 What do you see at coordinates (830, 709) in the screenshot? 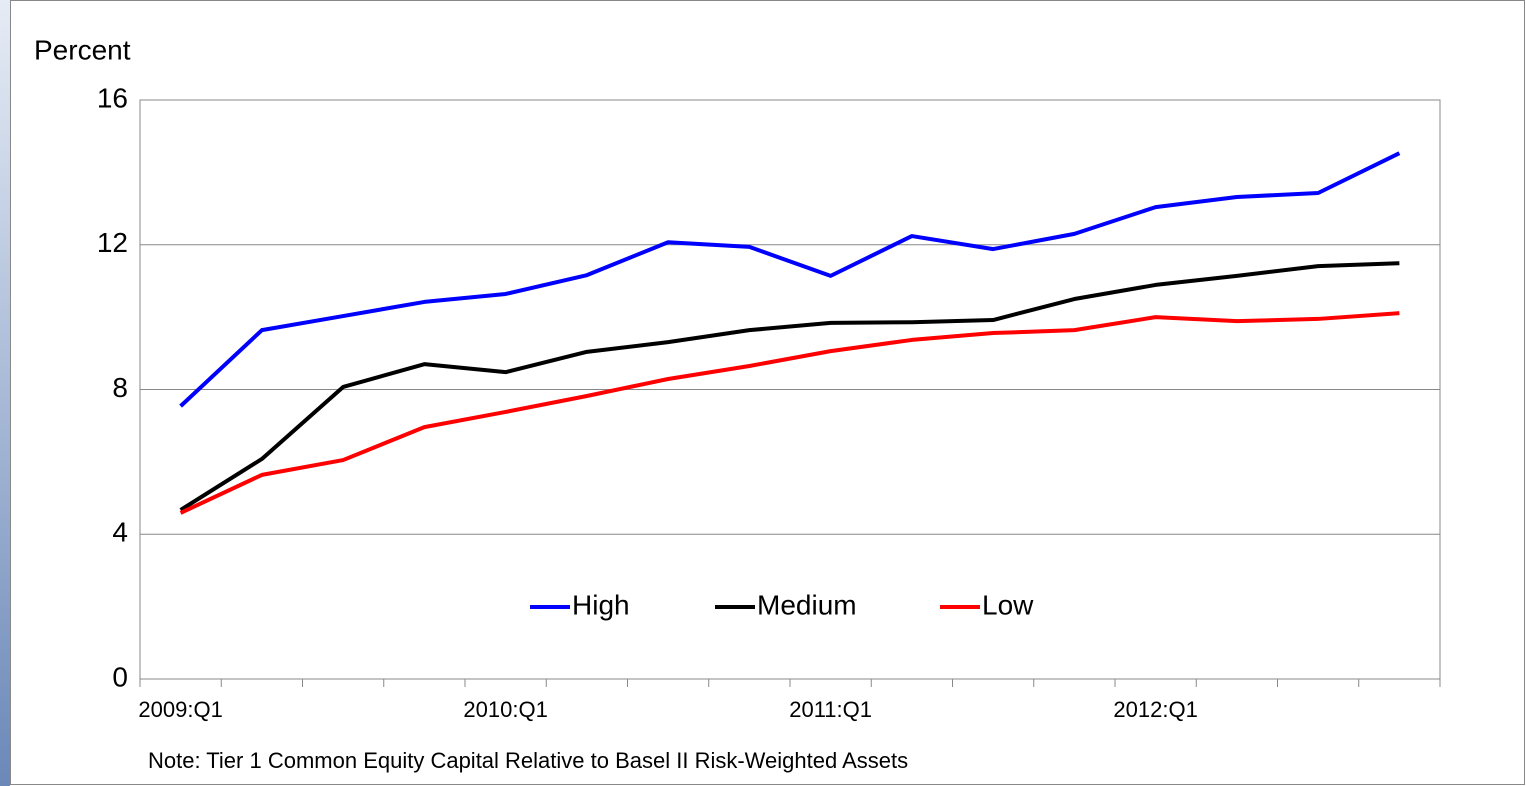
I see `x-tick-label: 2011:Q1` at bounding box center [830, 709].